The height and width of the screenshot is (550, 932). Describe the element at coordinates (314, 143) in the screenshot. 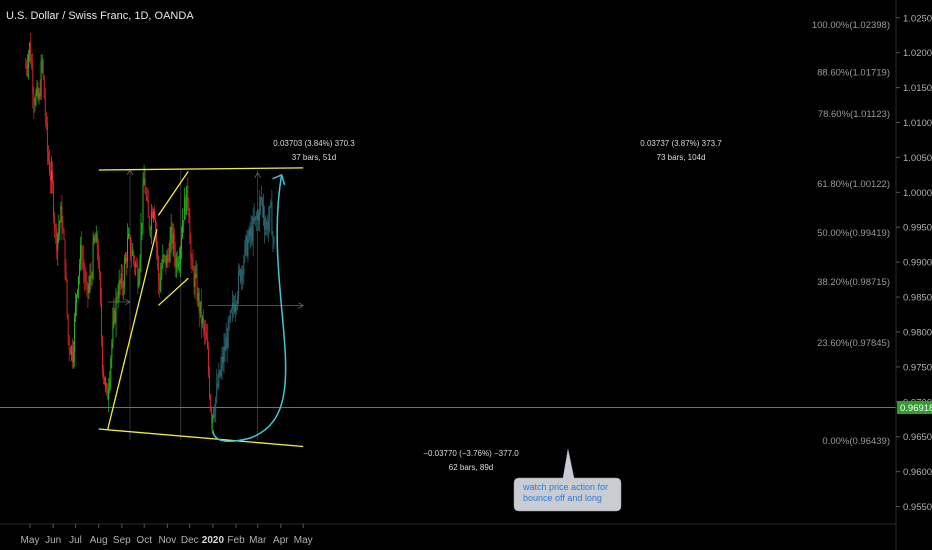

I see `measurement-value-label: 0.03703 (3.84%) 370.3` at that location.